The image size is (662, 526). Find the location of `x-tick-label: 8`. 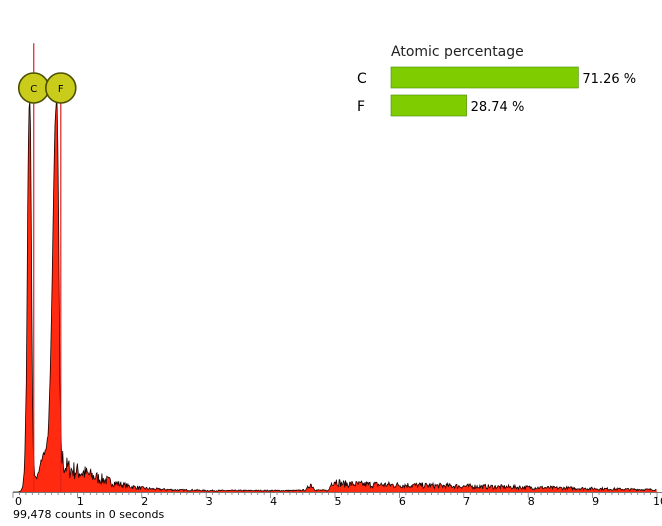

x-tick-label: 8 is located at coordinates (531, 501).